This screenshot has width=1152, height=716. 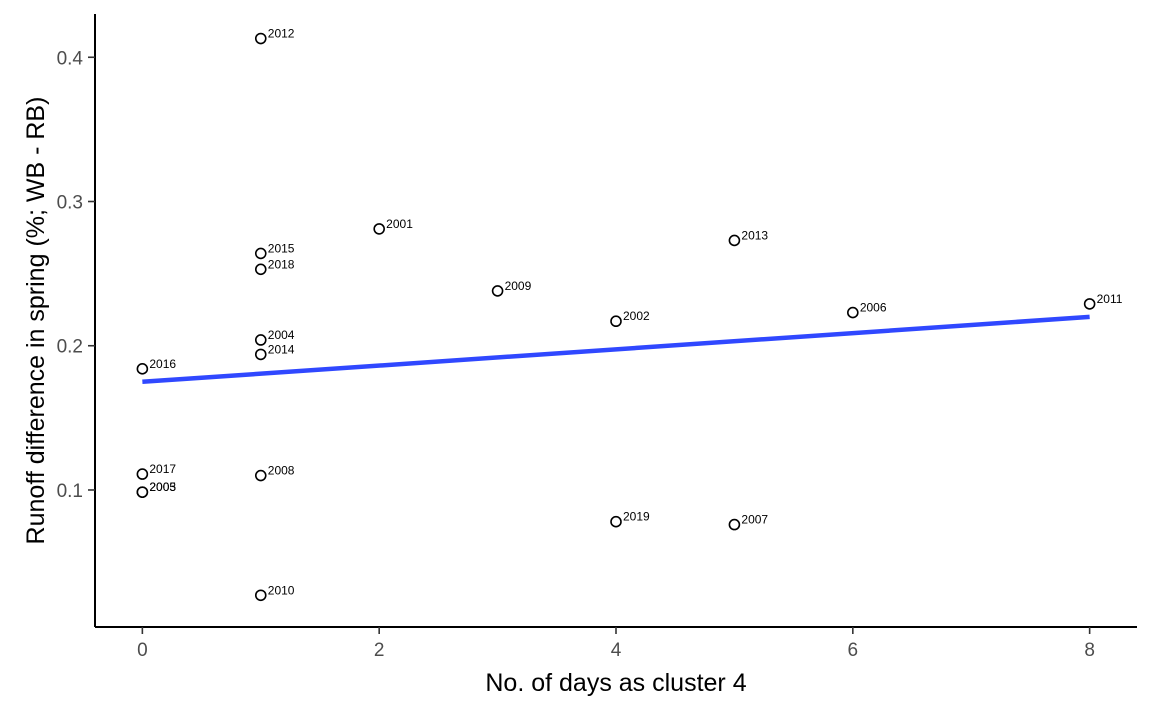 What do you see at coordinates (281, 264) in the screenshot?
I see `point-label: 2018` at bounding box center [281, 264].